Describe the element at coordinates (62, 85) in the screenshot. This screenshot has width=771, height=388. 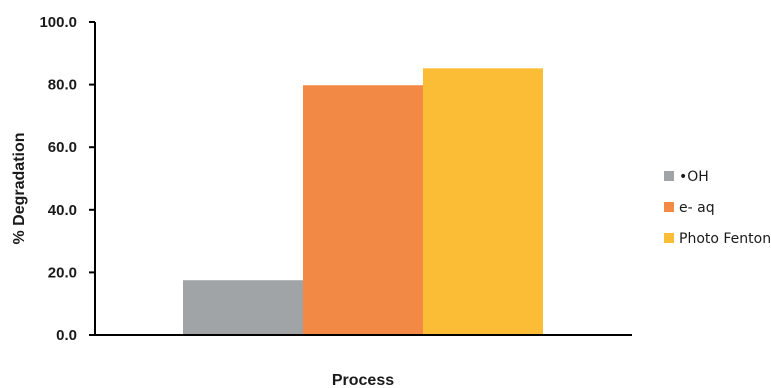
I see `y-tick-label: 80.0` at that location.